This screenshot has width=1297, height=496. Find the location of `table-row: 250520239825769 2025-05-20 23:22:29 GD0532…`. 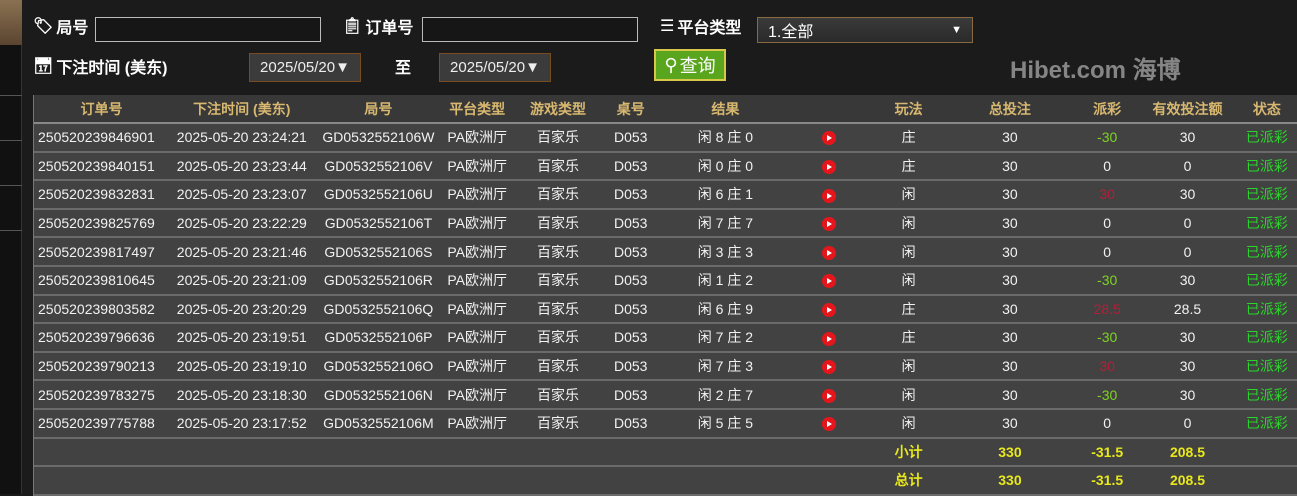

table-row: 250520239825769 2025-05-20 23:22:29 GD0532… is located at coordinates (665, 223).